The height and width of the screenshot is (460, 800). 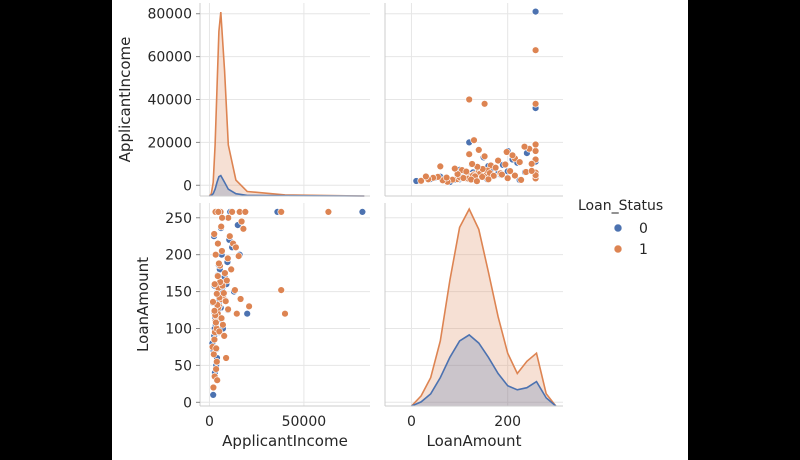 I want to click on kde-income-1-line, so click(x=286, y=104).